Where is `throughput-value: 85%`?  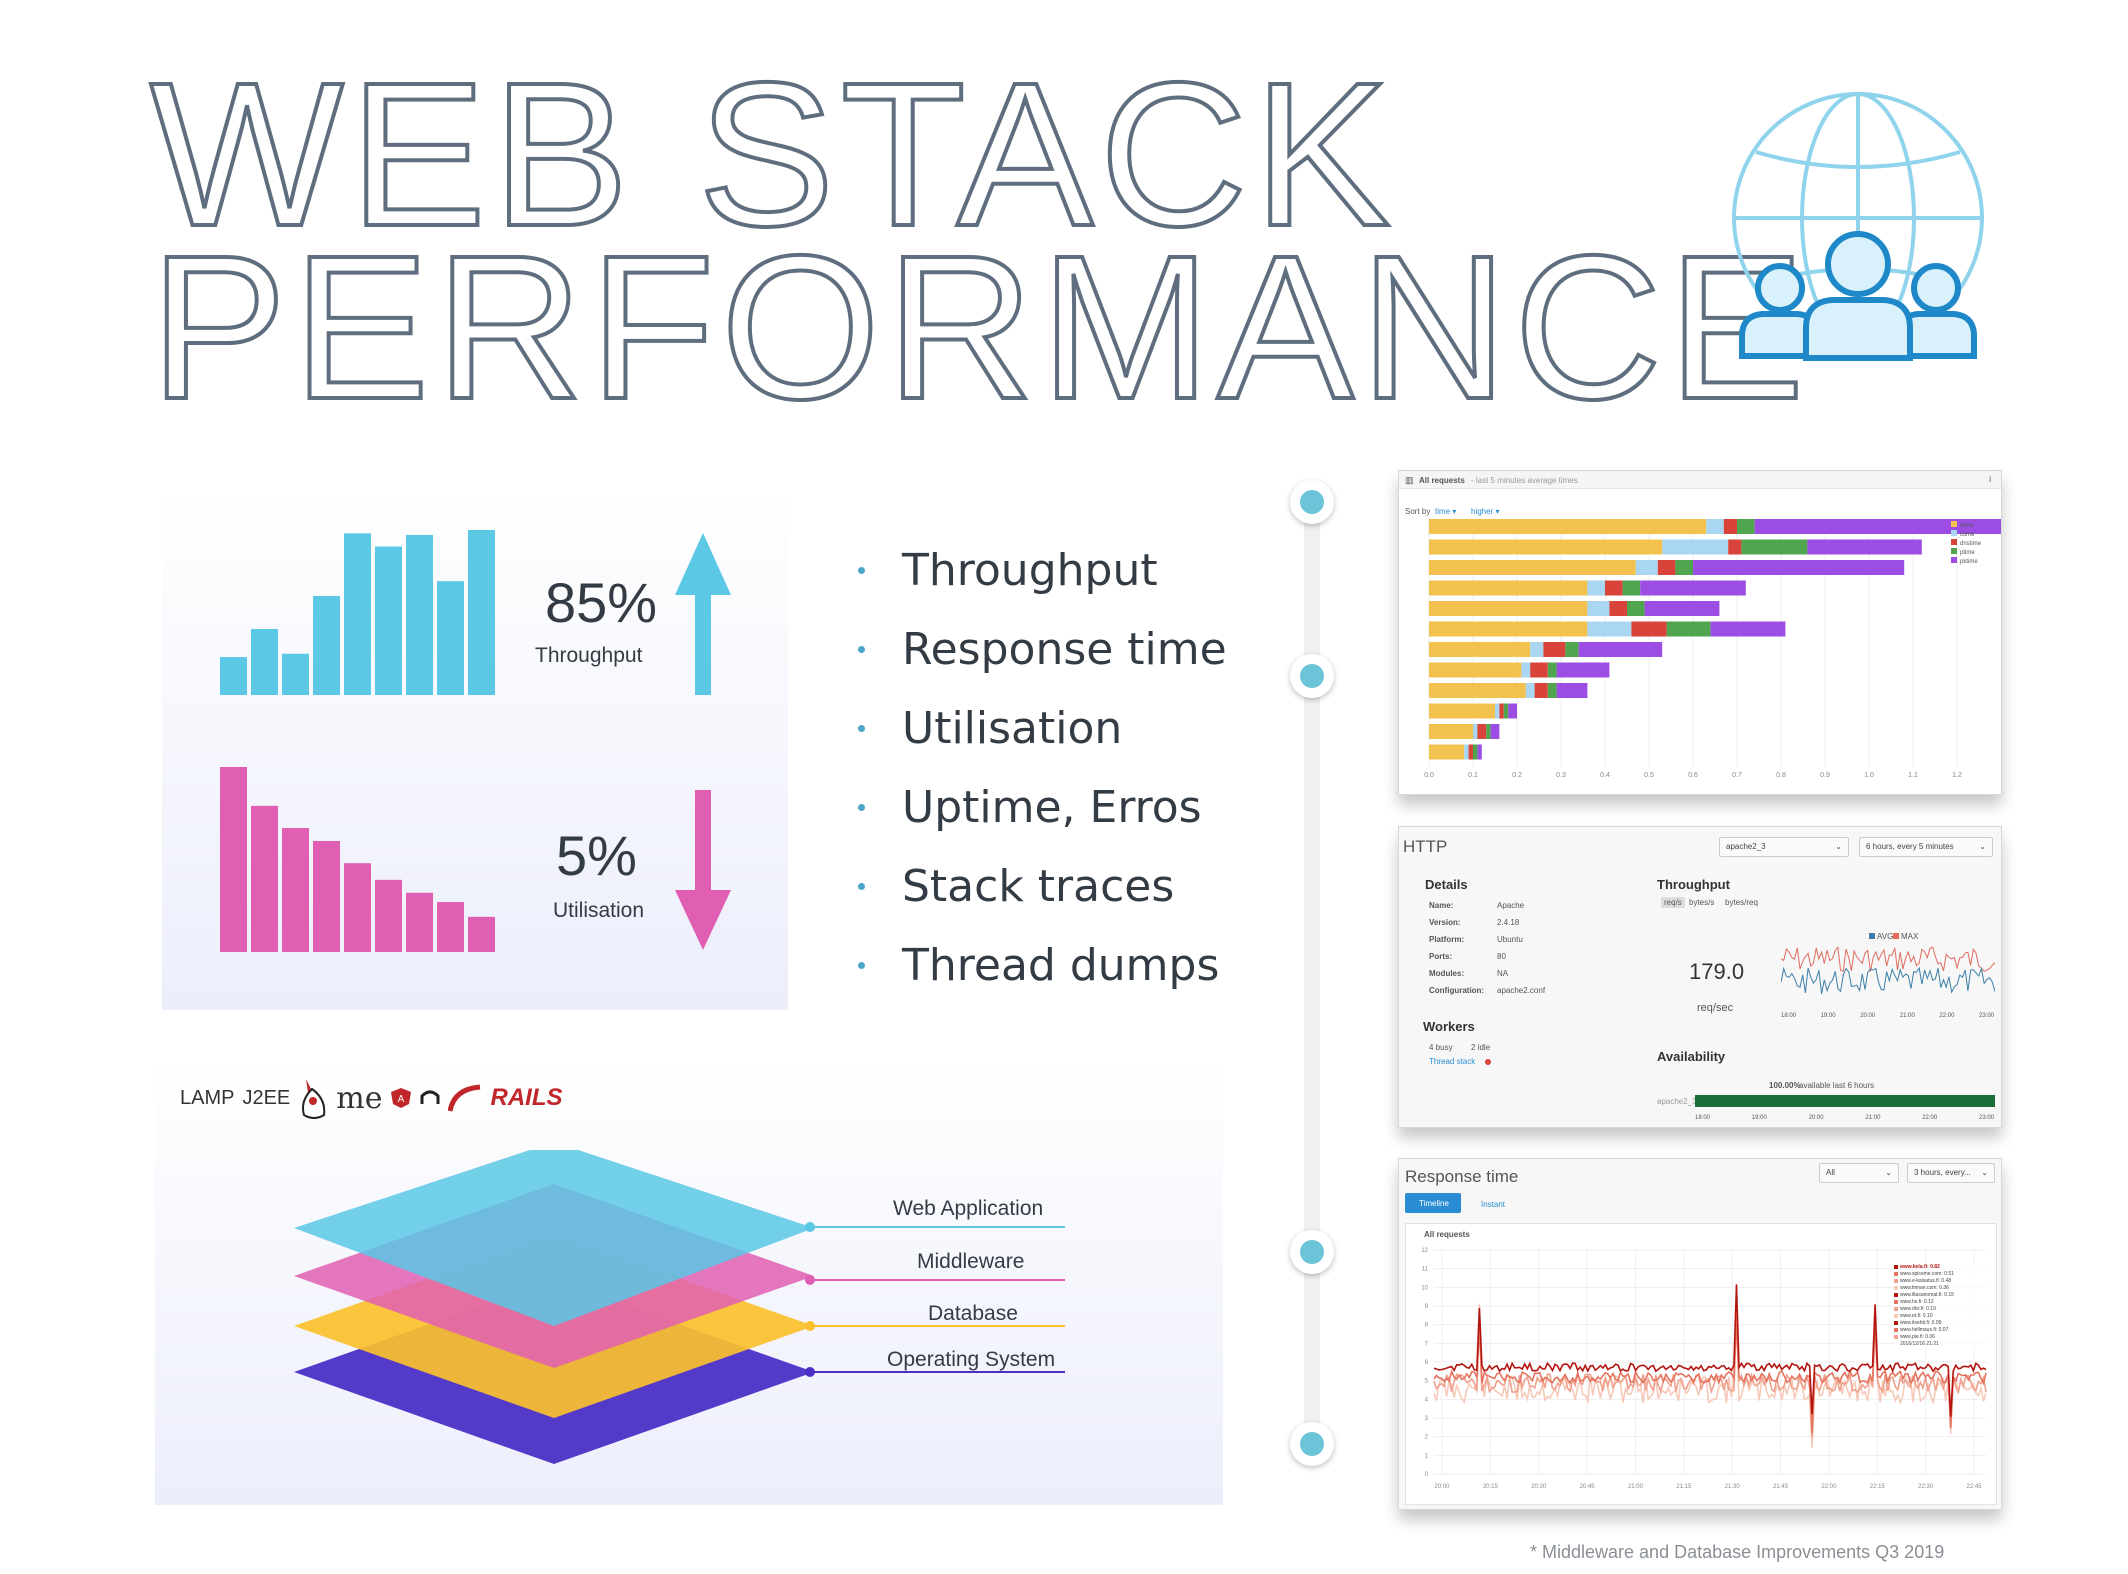 throughput-value: 85% is located at coordinates (601, 602).